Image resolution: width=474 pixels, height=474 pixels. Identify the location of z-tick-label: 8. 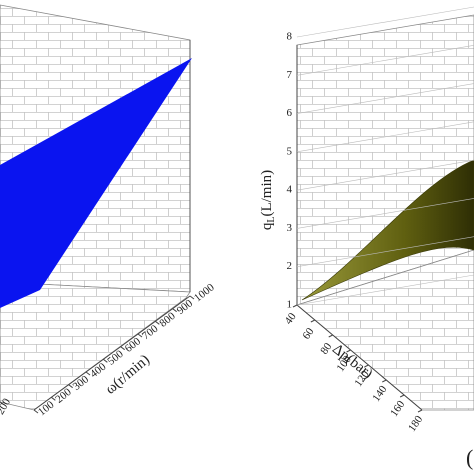
(290, 37).